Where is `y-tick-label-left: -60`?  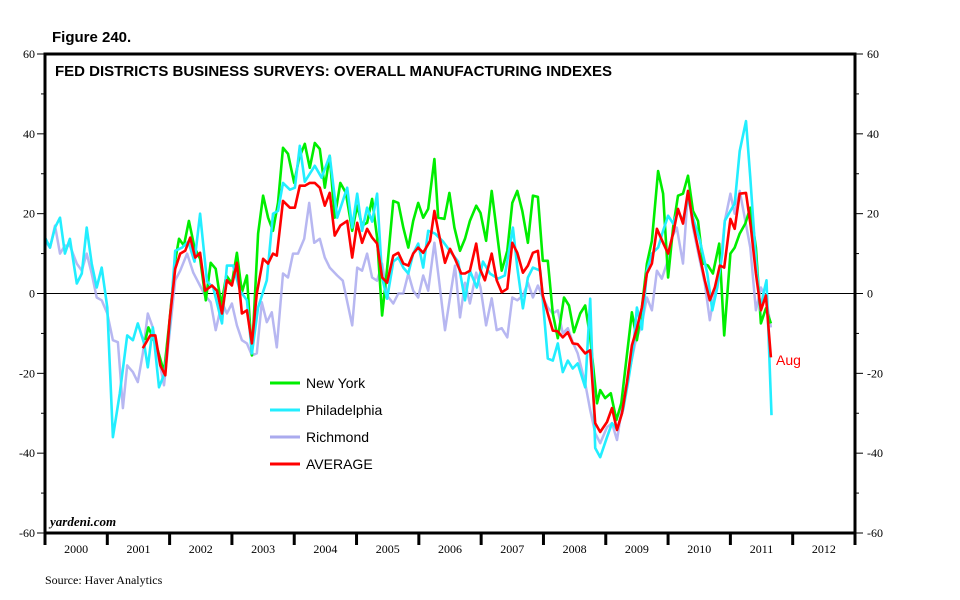
y-tick-label-left: -60 is located at coordinates (27, 533).